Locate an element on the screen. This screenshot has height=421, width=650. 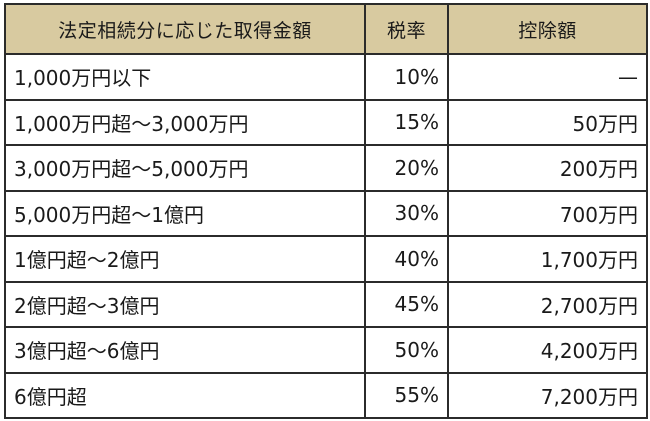
cell-acquisition-amount: 3億円超～6億円 is located at coordinates (185, 350).